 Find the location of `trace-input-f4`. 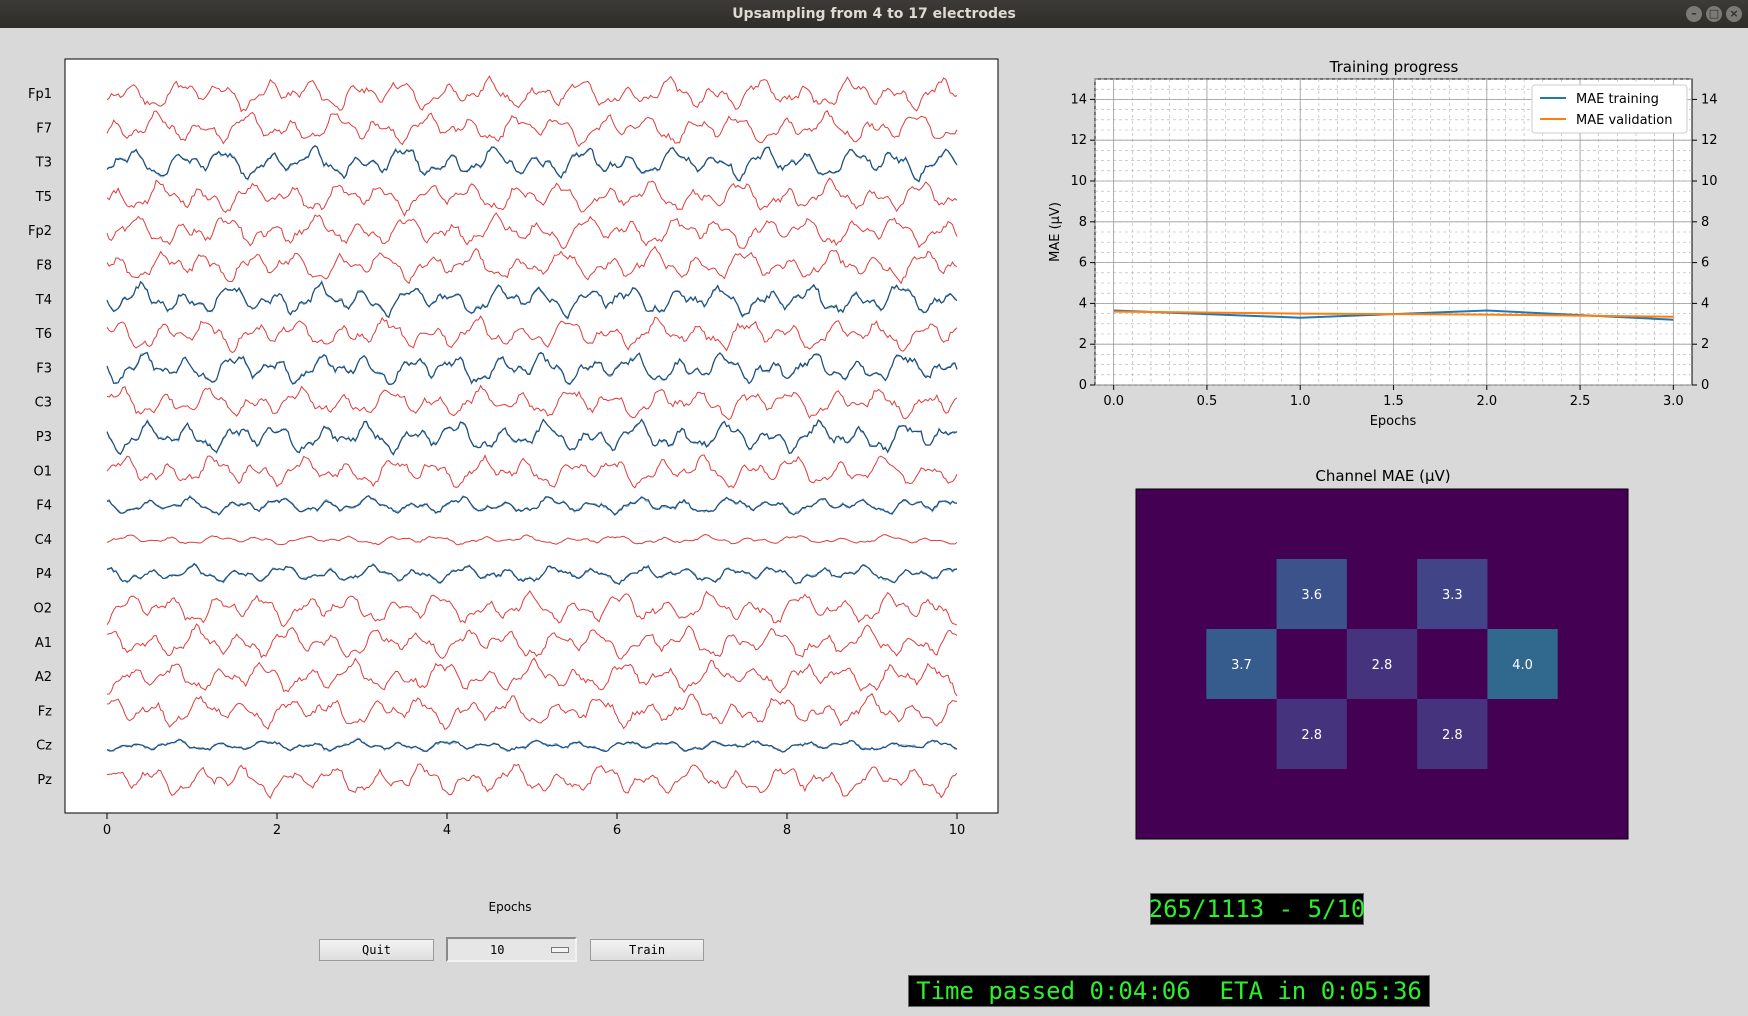

trace-input-f4 is located at coordinates (532, 505).